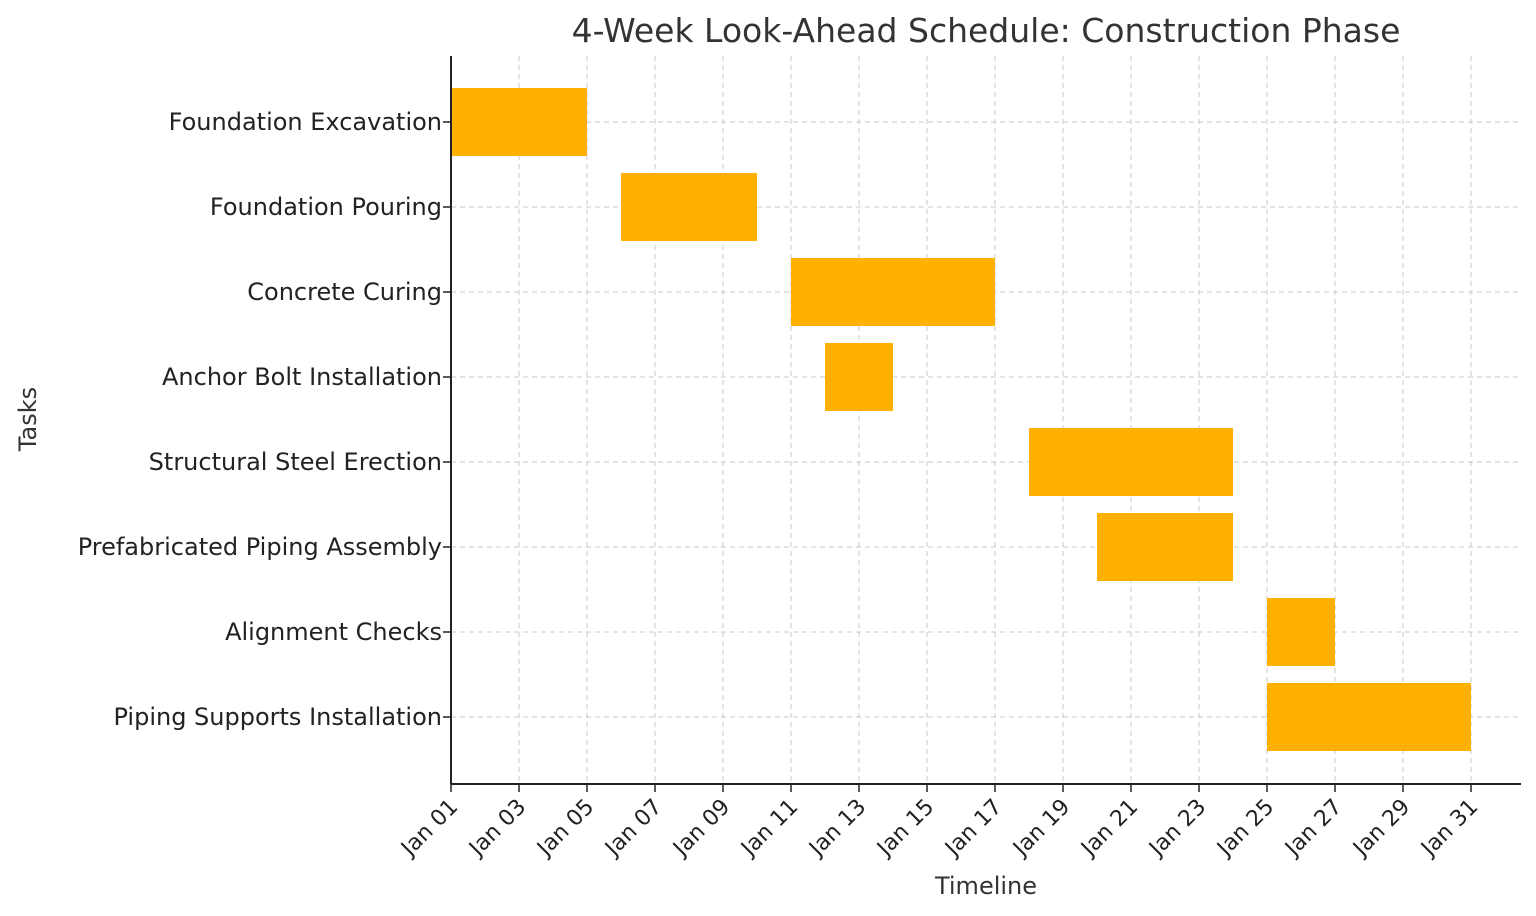  What do you see at coordinates (1381, 829) in the screenshot?
I see `x-tick-label: Jan 29` at bounding box center [1381, 829].